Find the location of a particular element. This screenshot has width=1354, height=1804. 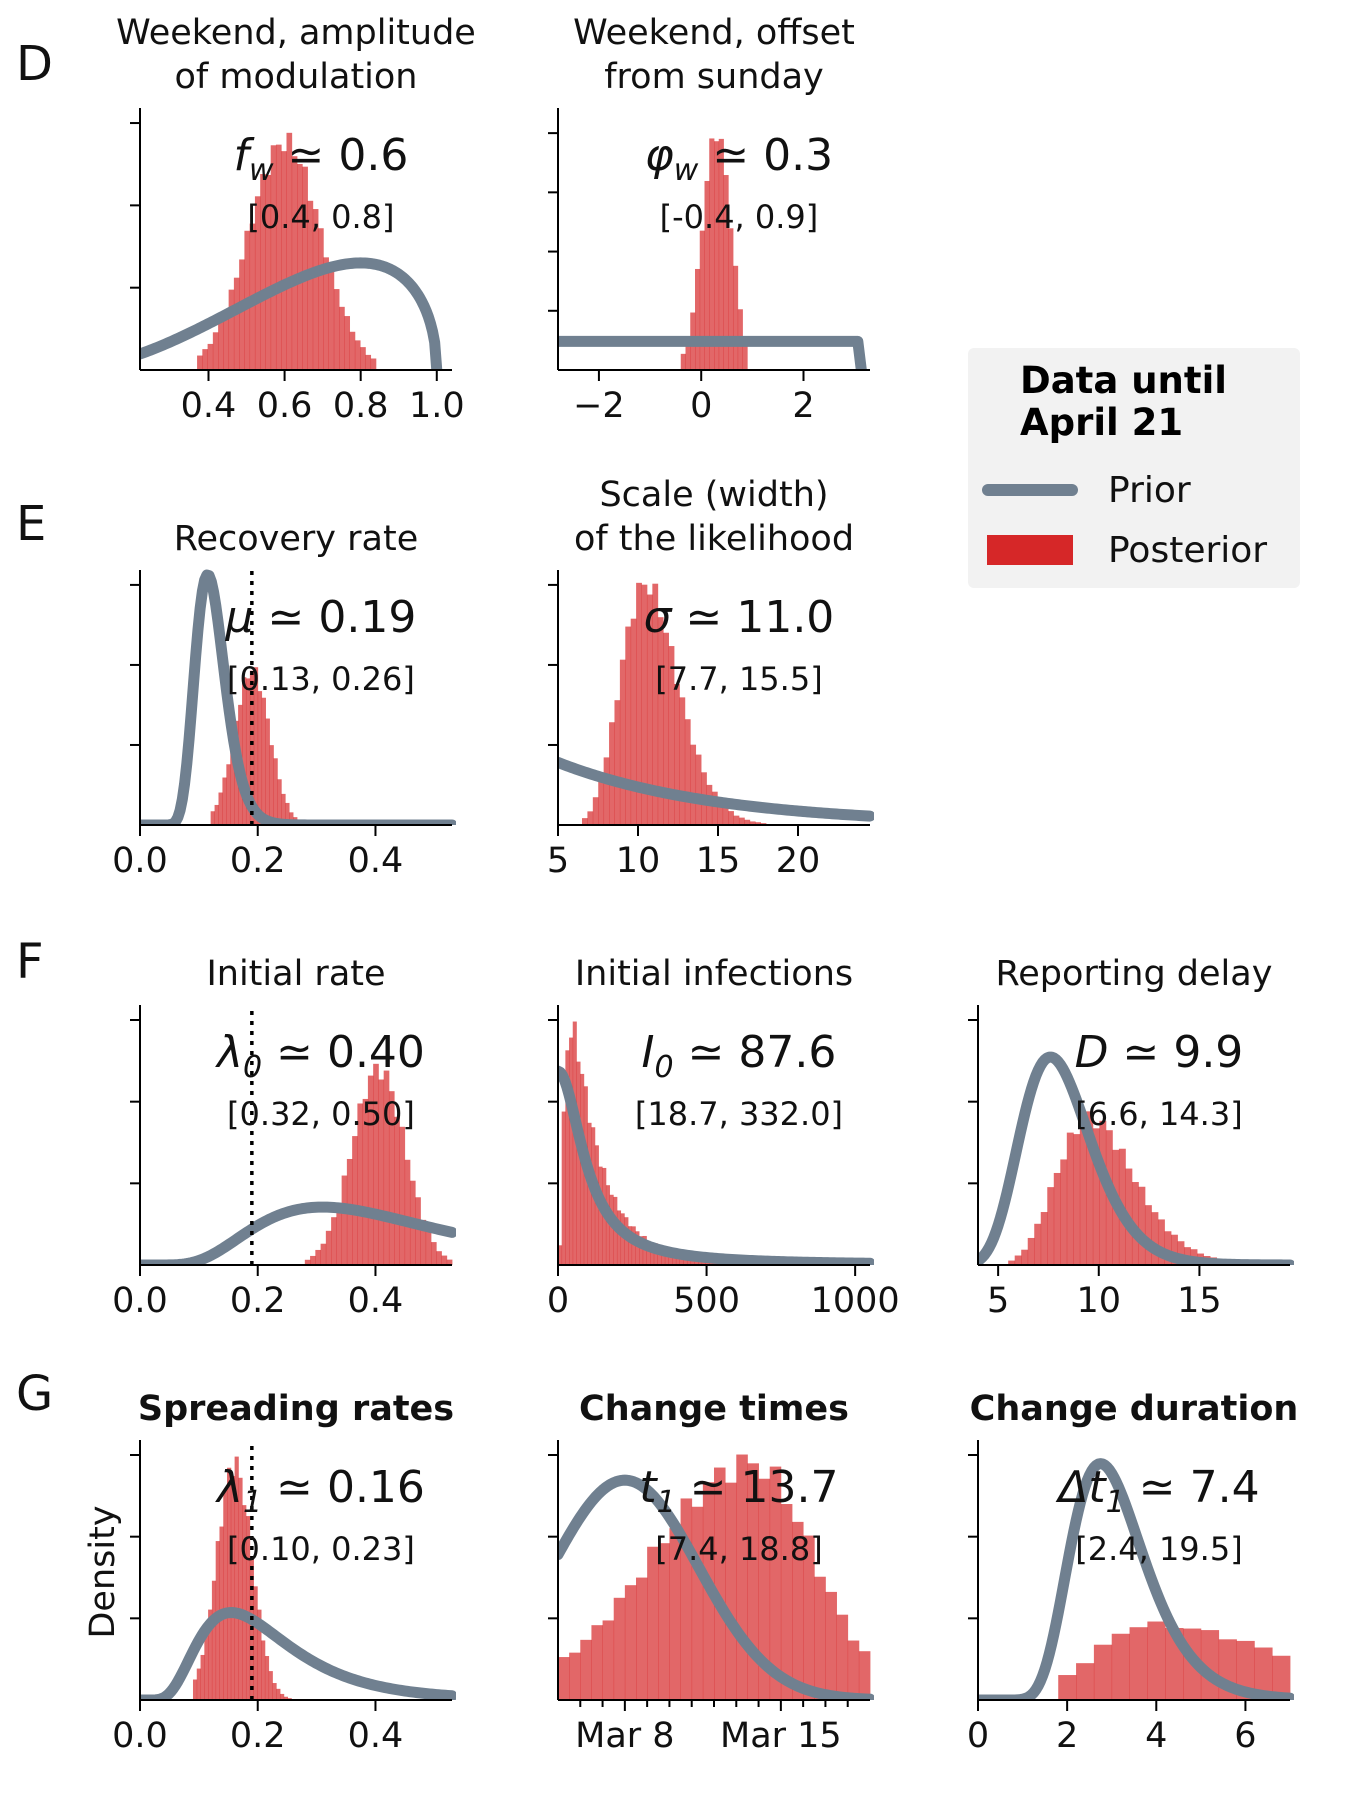

panel-letter: D is located at coordinates (34, 64).